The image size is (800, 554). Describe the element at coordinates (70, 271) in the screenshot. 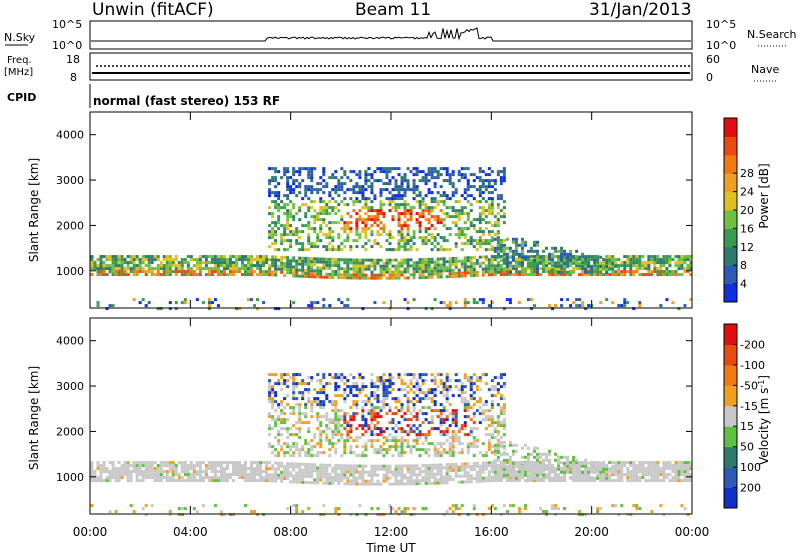

I see `ytick-label: 1000` at that location.